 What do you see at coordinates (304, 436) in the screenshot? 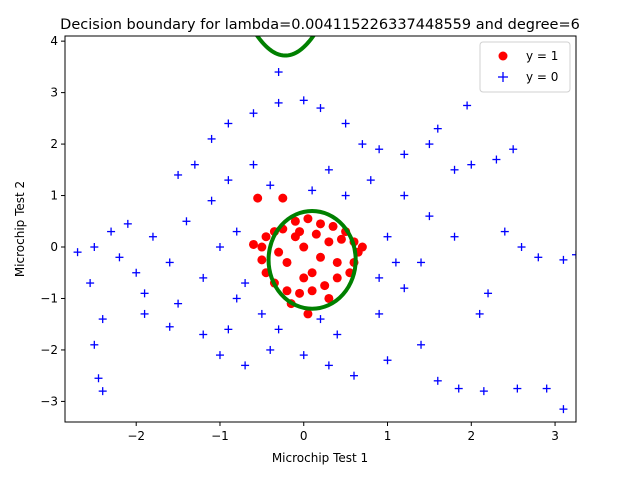
I see `x-tick-label: 0` at bounding box center [304, 436].